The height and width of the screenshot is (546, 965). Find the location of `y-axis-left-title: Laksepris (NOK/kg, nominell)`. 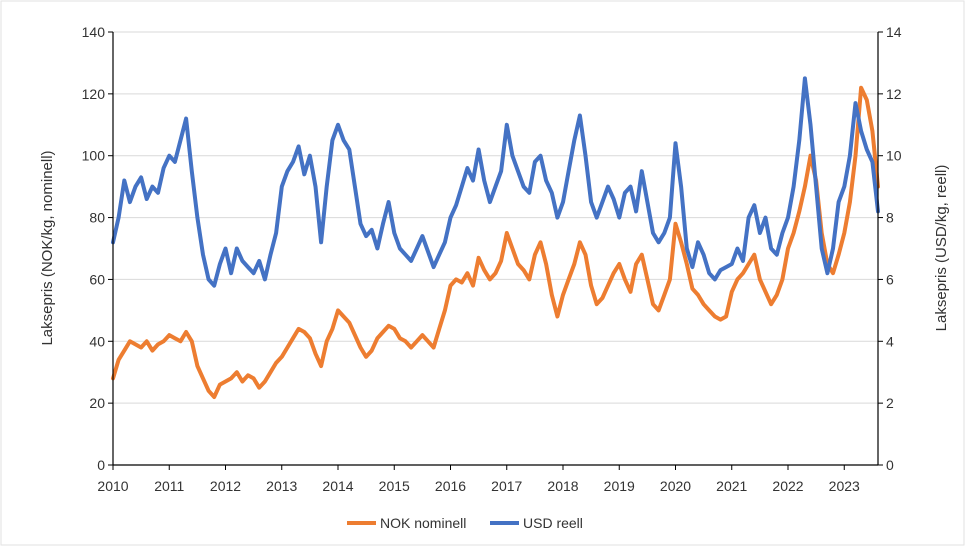

y-axis-left-title: Laksepris (NOK/kg, nominell) is located at coordinates (47, 247).